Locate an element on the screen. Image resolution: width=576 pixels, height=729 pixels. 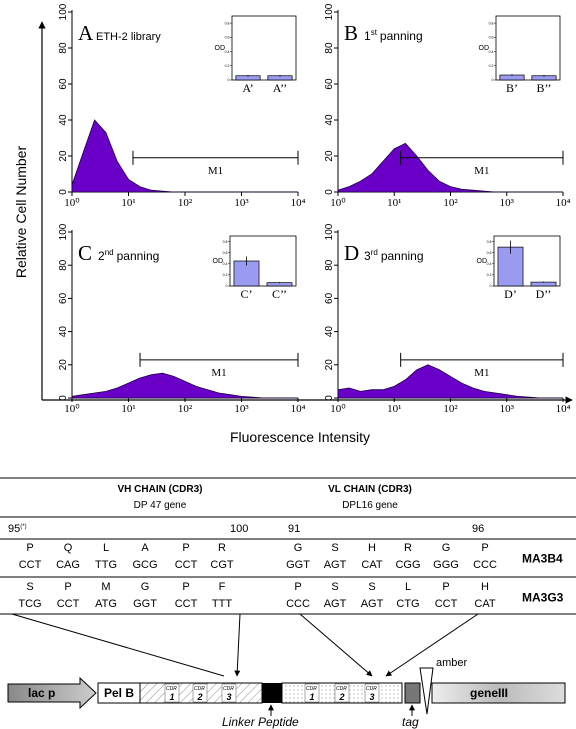
gene-box is located at coordinates (498, 693).